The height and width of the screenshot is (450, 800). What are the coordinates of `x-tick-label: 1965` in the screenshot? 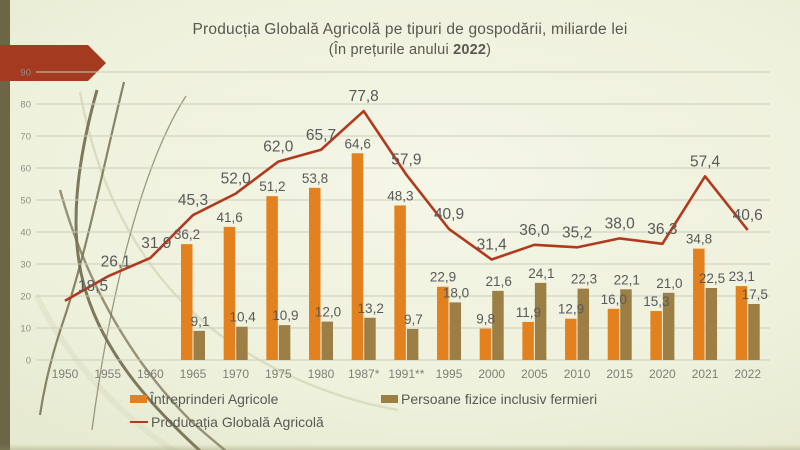 It's located at (193, 374).